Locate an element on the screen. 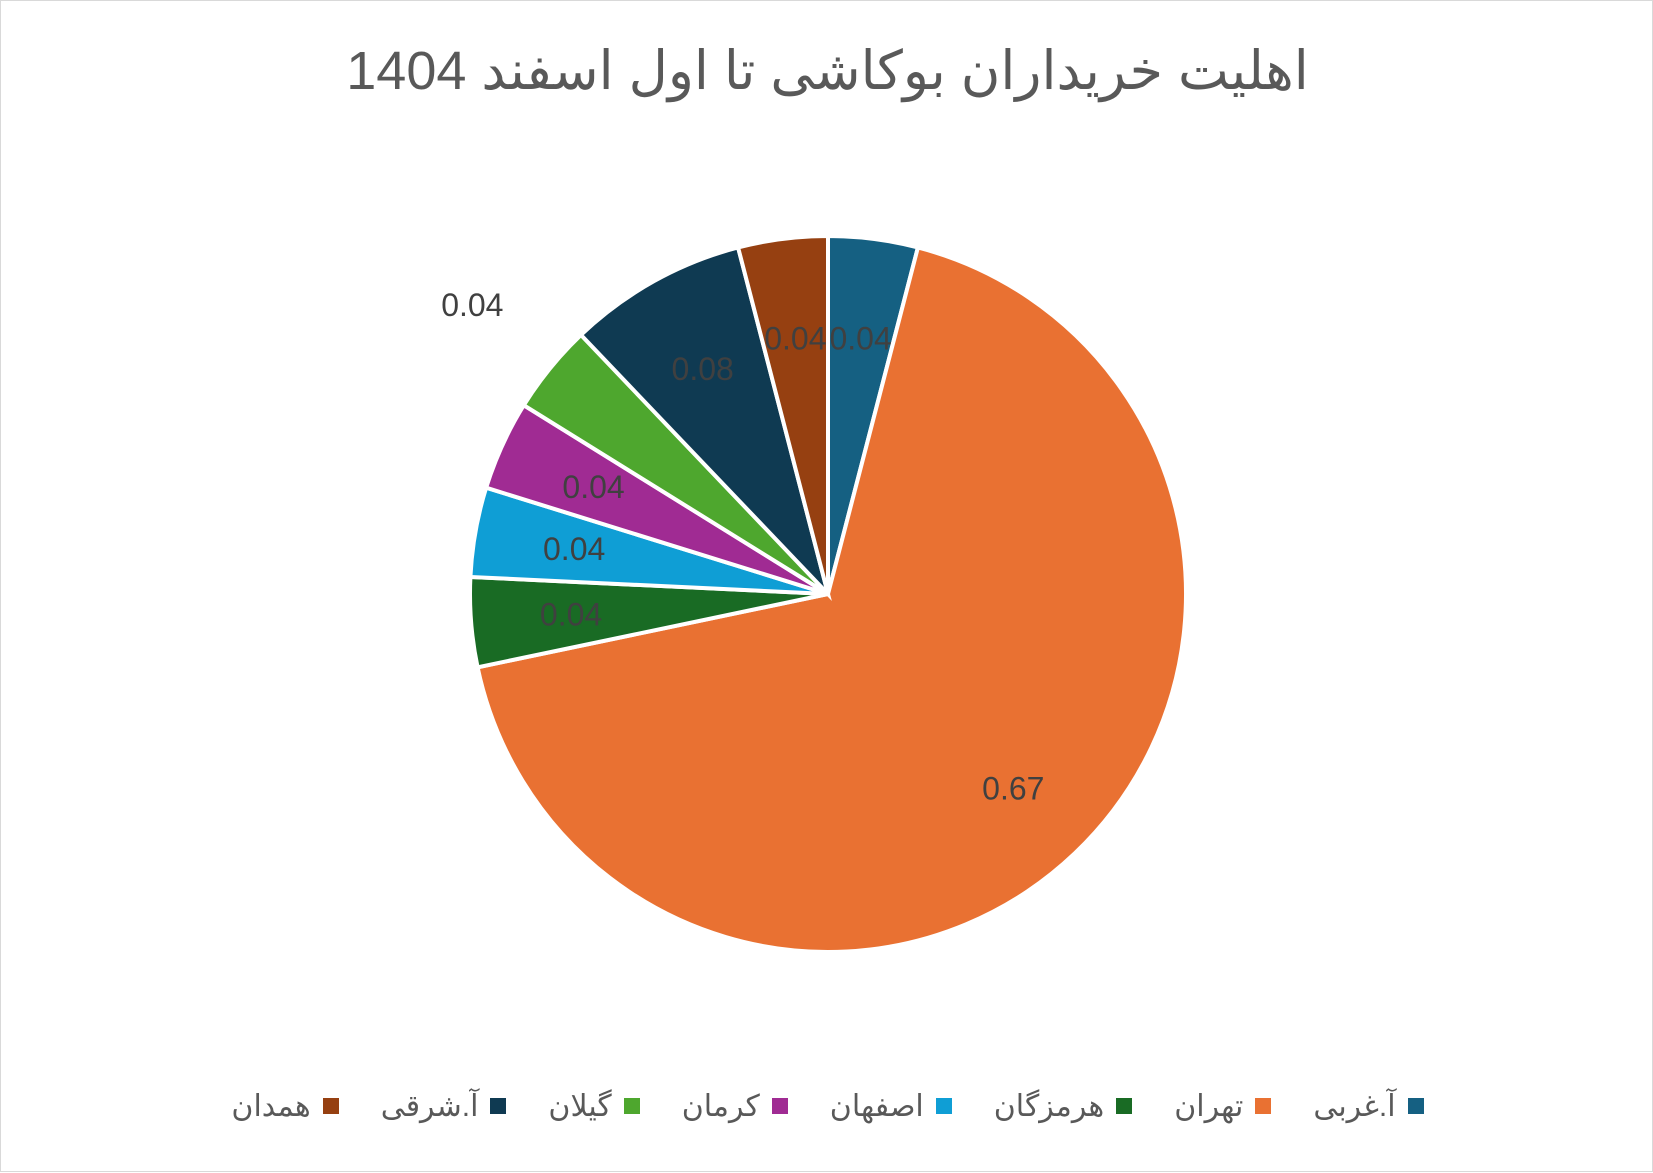 This screenshot has height=1173, width=1653. legend-item-4: کرمان is located at coordinates (735, 1106).